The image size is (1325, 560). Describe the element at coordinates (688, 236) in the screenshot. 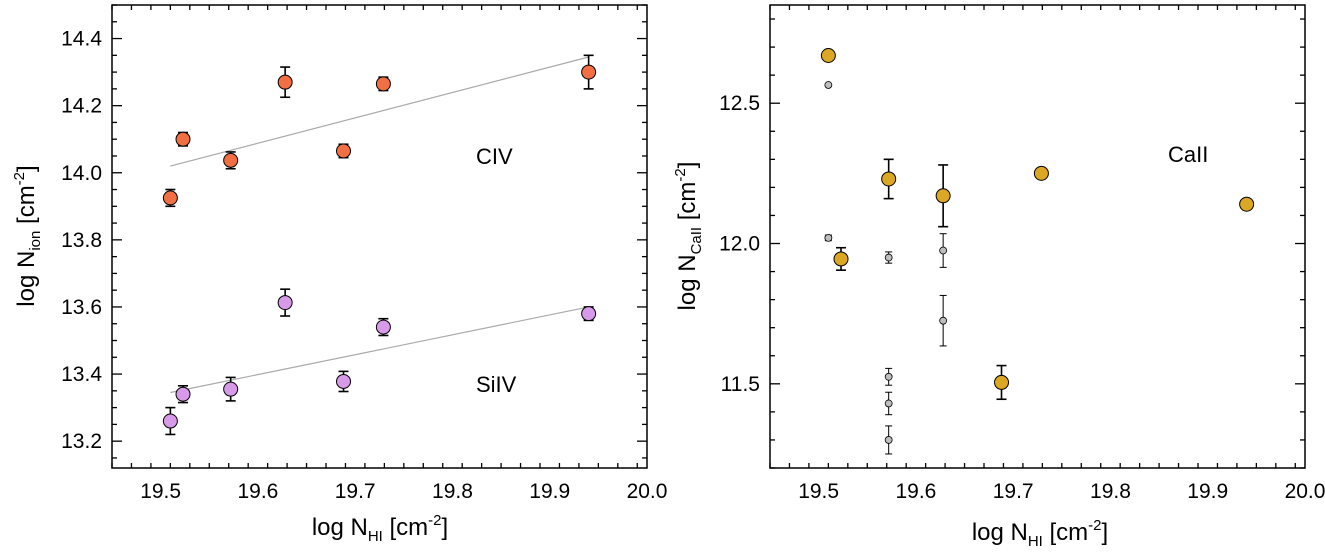

I see `right-y-axis-title: log NCaII [cm-2]` at that location.